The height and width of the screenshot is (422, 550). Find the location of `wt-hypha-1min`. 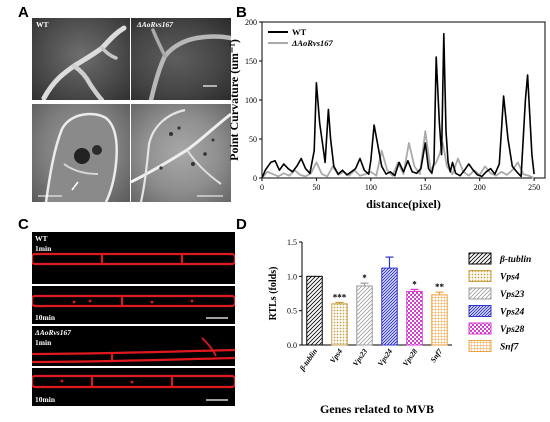

wt-hypha-1min is located at coordinates (133, 259).